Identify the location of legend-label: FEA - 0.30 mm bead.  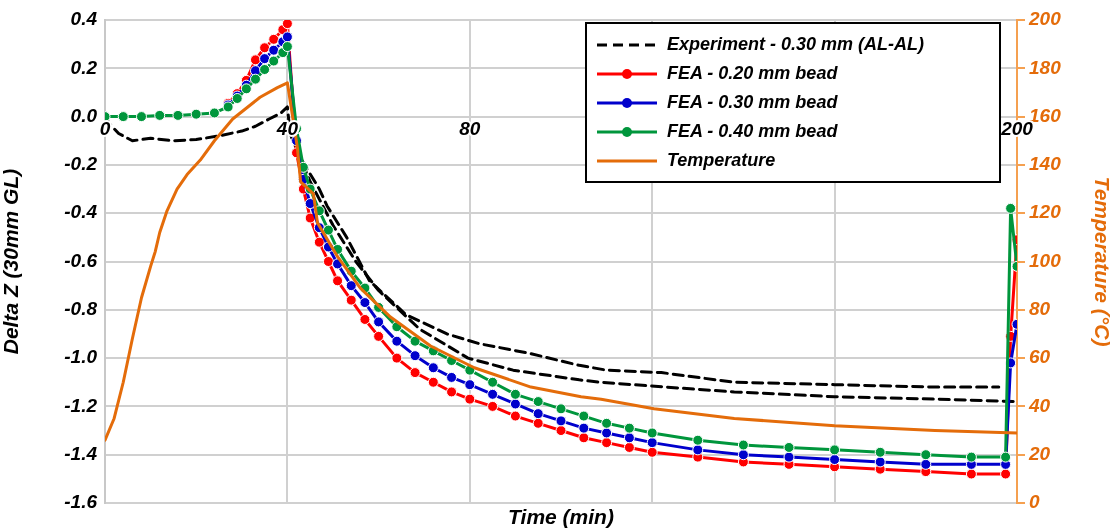
(752, 102).